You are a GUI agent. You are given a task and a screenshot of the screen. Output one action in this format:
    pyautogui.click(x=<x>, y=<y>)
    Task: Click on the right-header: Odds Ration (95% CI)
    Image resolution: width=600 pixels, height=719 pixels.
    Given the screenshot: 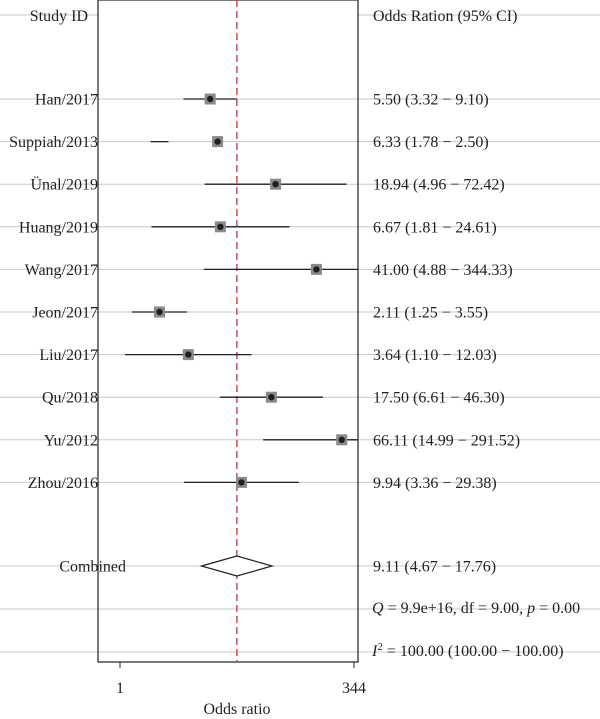 What is the action you would take?
    pyautogui.click(x=445, y=16)
    